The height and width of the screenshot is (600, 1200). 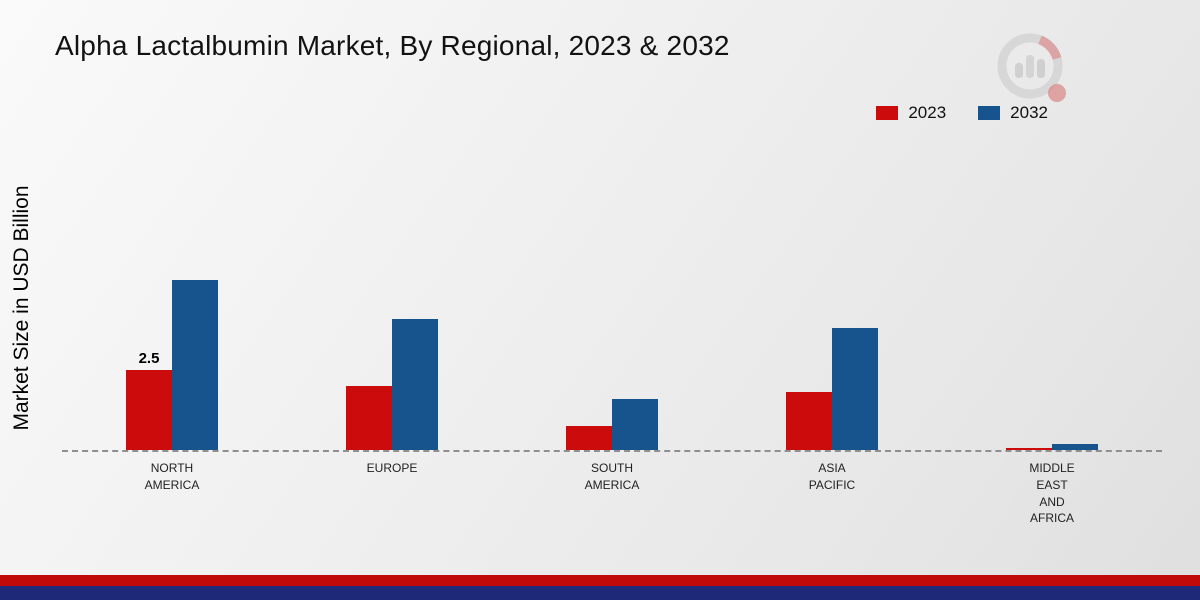 I want to click on bar-2032-europe, so click(x=415, y=384).